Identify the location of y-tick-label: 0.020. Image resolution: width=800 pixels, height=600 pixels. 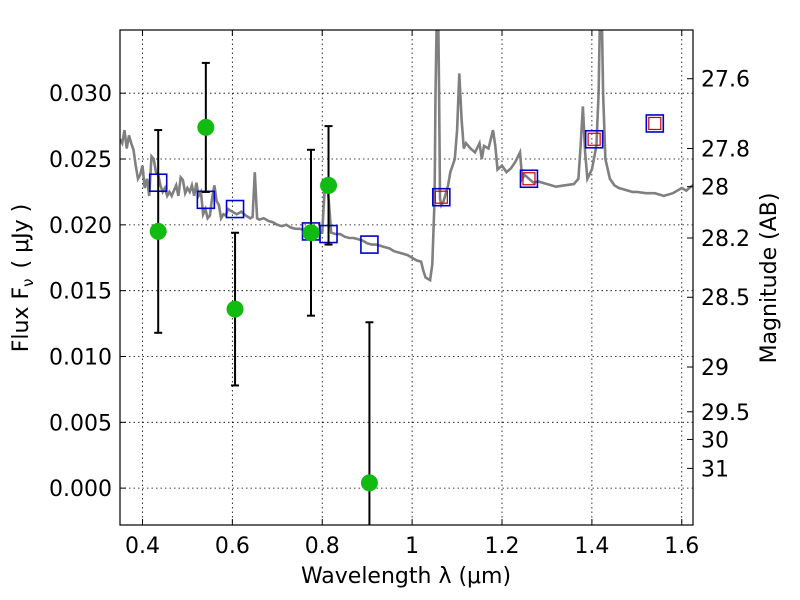
(80, 226).